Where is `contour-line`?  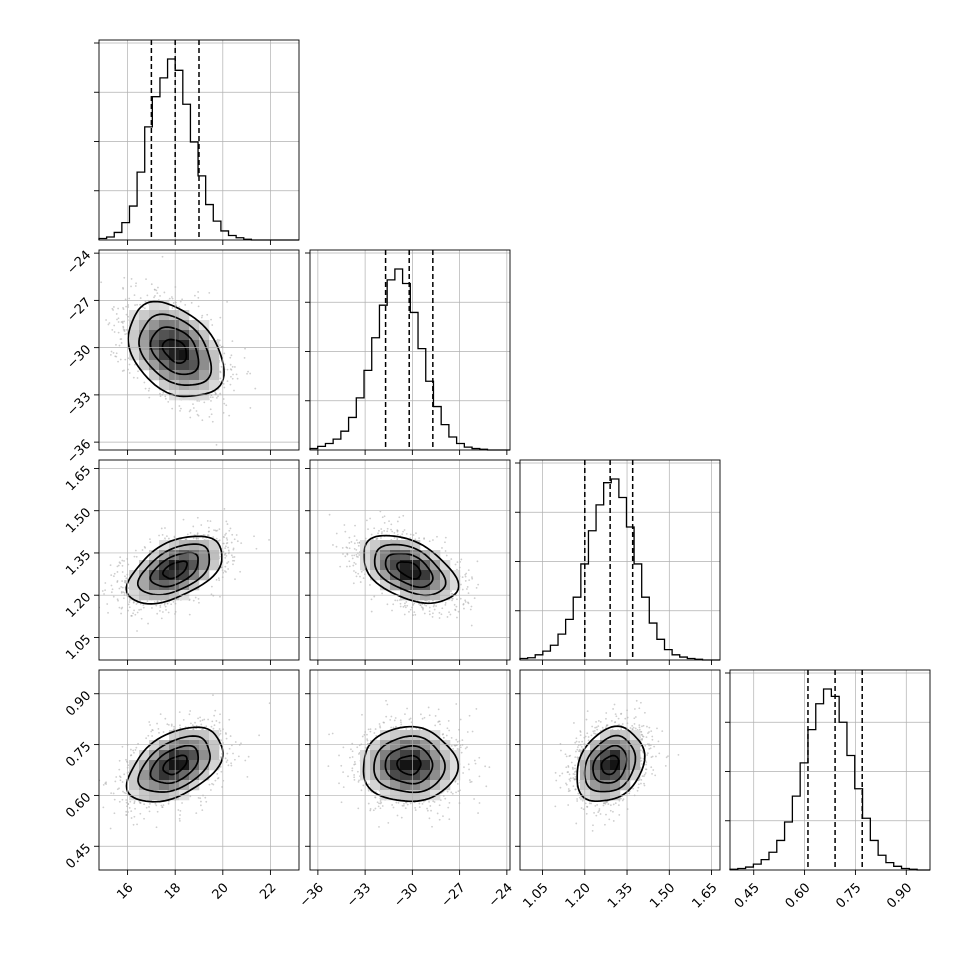 contour-line is located at coordinates (610, 763).